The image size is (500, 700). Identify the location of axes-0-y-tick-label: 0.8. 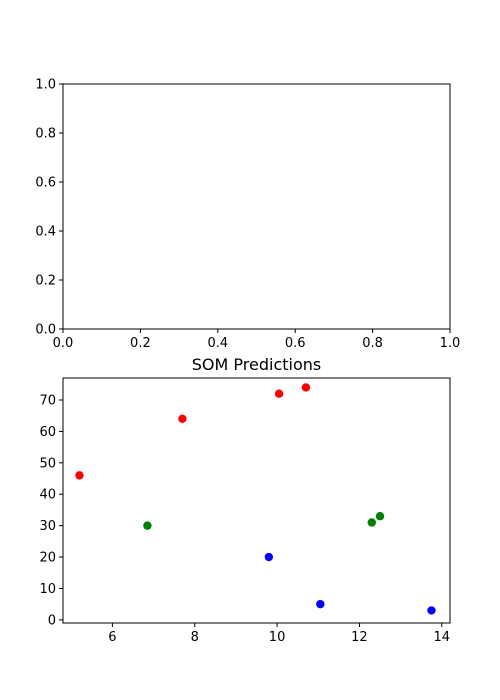
(45, 134).